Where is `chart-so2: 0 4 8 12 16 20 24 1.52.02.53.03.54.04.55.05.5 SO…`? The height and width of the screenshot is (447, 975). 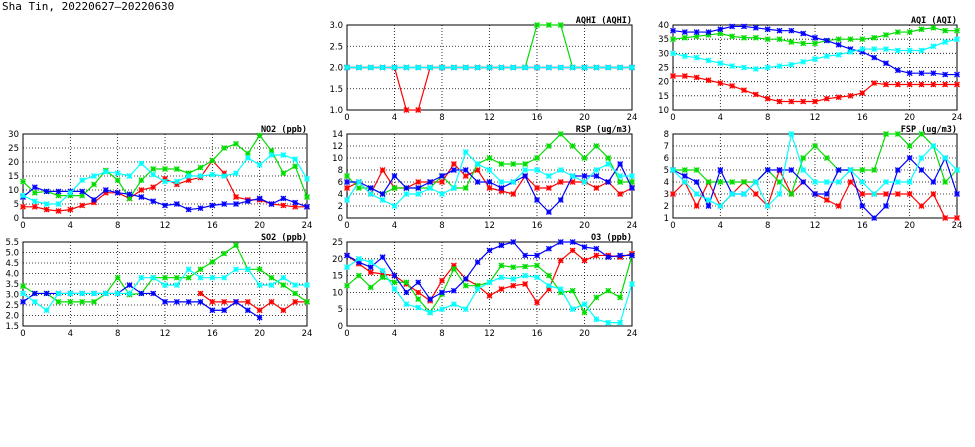 chart-so2: 0 4 8 12 16 20 24 1.52.02.53.03.54.04.55.05.5 SO… is located at coordinates (158, 286).